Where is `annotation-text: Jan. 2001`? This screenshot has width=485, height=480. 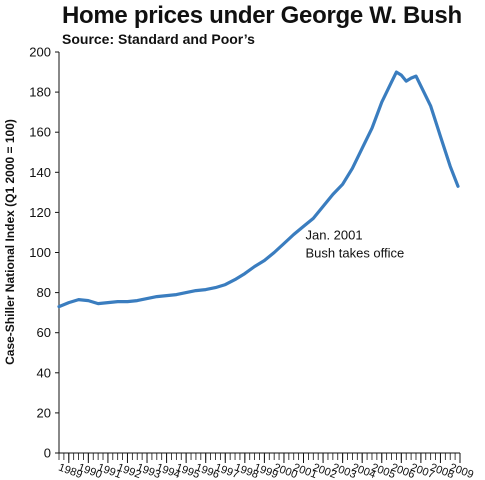 annotation-text: Jan. 2001 is located at coordinates (334, 234).